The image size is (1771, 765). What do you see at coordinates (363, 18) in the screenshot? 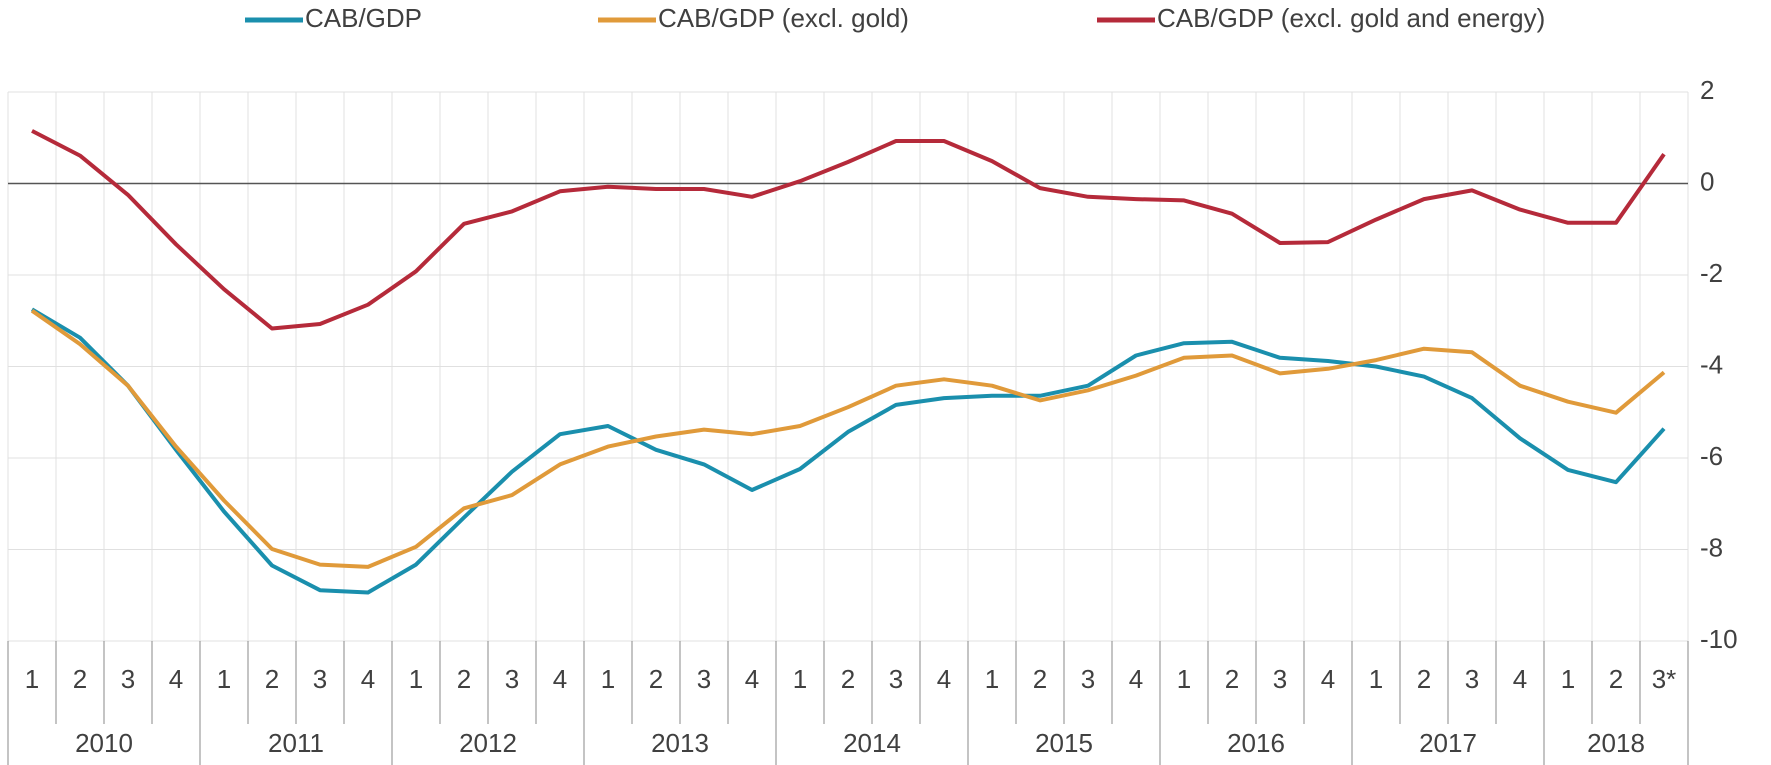
I see `legend-label: CAB/GDP` at bounding box center [363, 18].